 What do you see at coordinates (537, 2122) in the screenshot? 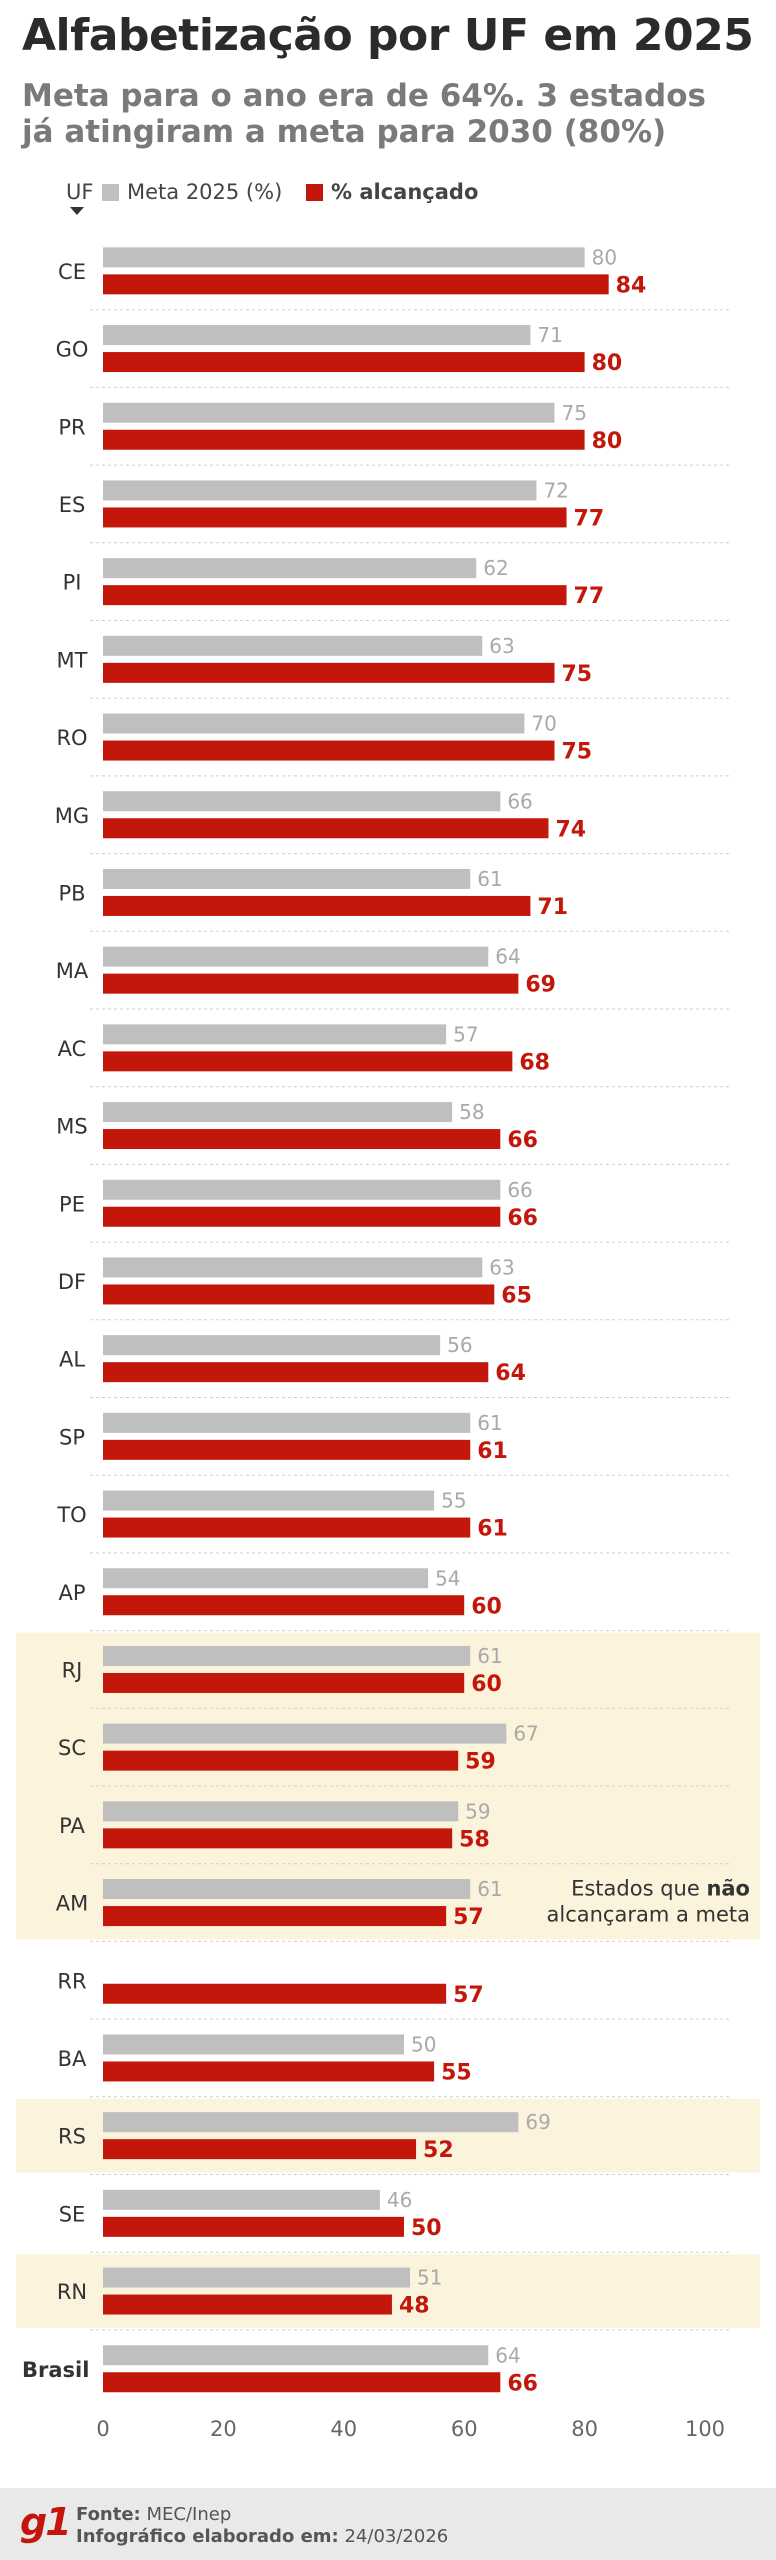
I see `bar-meta-value: 69` at bounding box center [537, 2122].